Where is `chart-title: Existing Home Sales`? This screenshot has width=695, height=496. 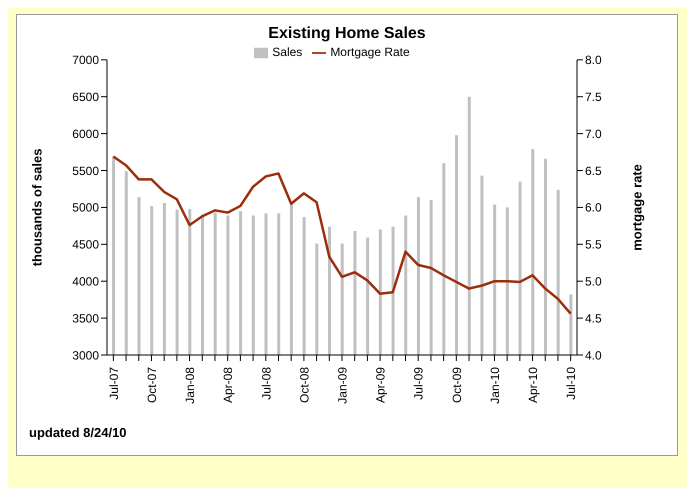 chart-title: Existing Home Sales is located at coordinates (347, 34).